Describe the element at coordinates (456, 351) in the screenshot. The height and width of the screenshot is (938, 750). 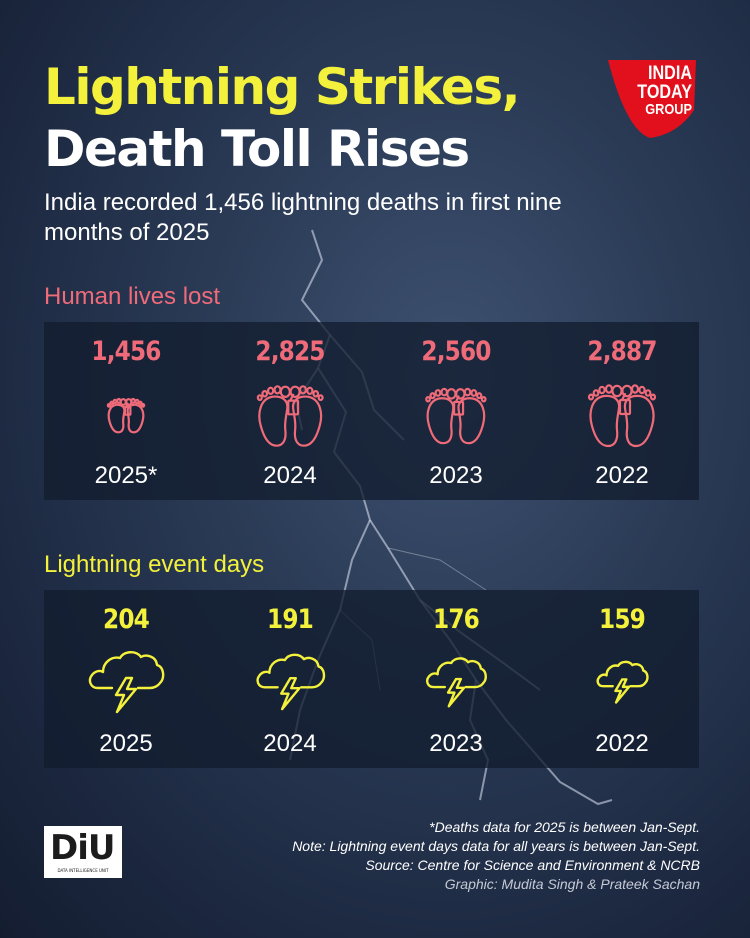
I see `deaths-value-label: 2,560` at that location.